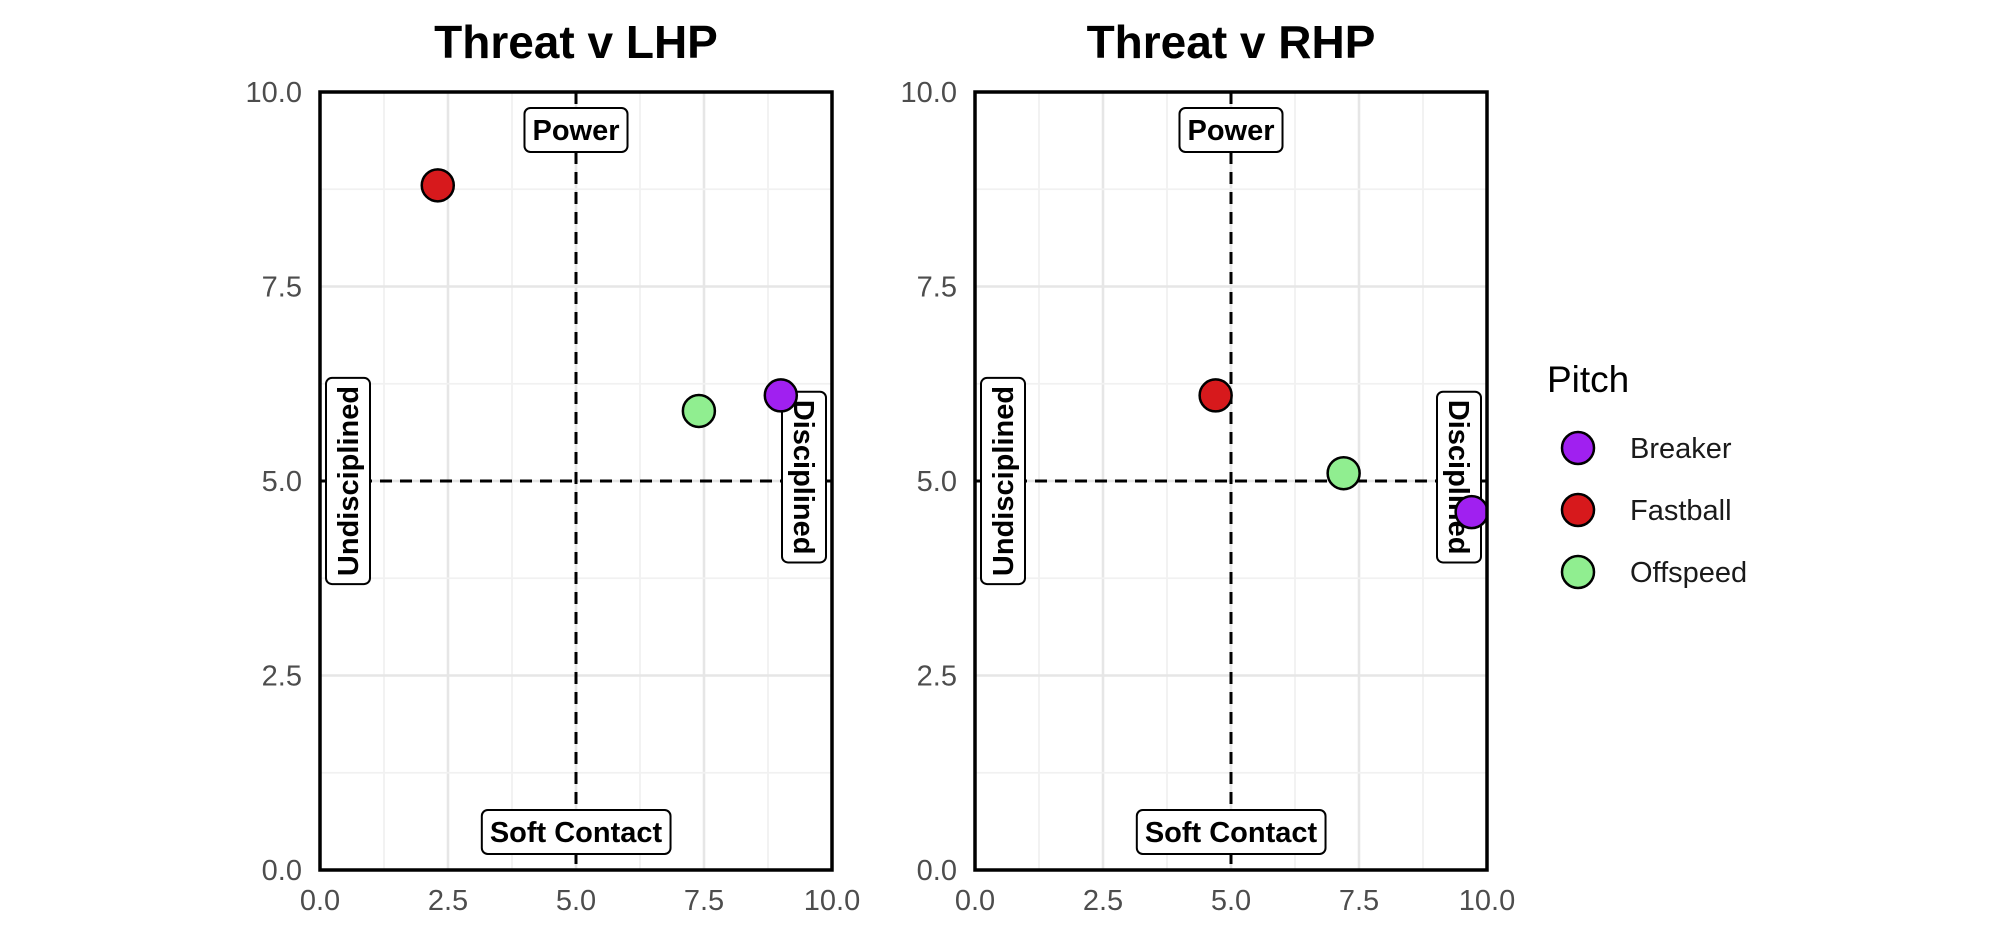  What do you see at coordinates (1681, 449) in the screenshot?
I see `legend-label-breaker: Breaker` at bounding box center [1681, 449].